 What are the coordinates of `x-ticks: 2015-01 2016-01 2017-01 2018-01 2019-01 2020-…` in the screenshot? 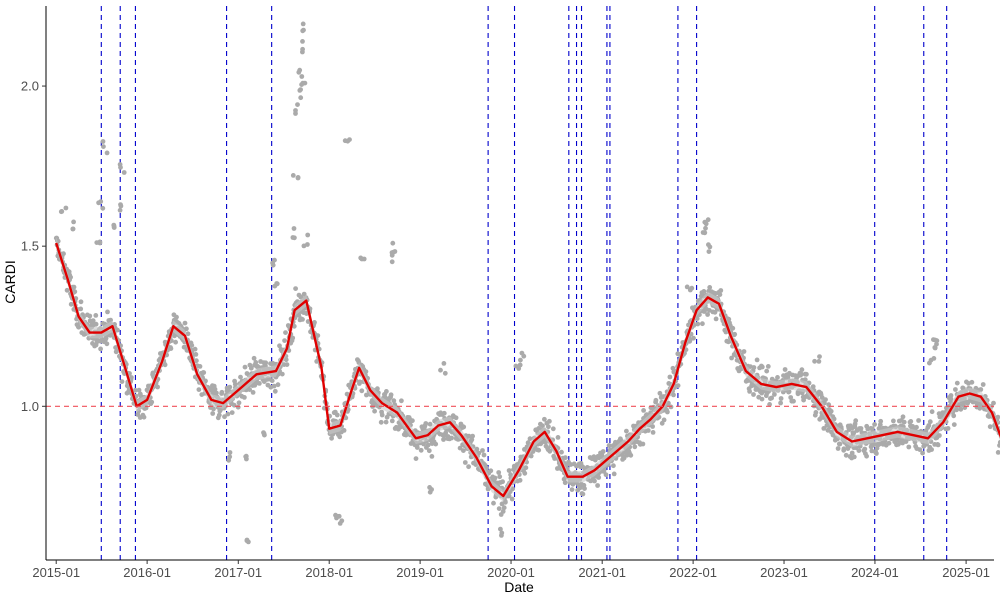 It's located at (511, 570).